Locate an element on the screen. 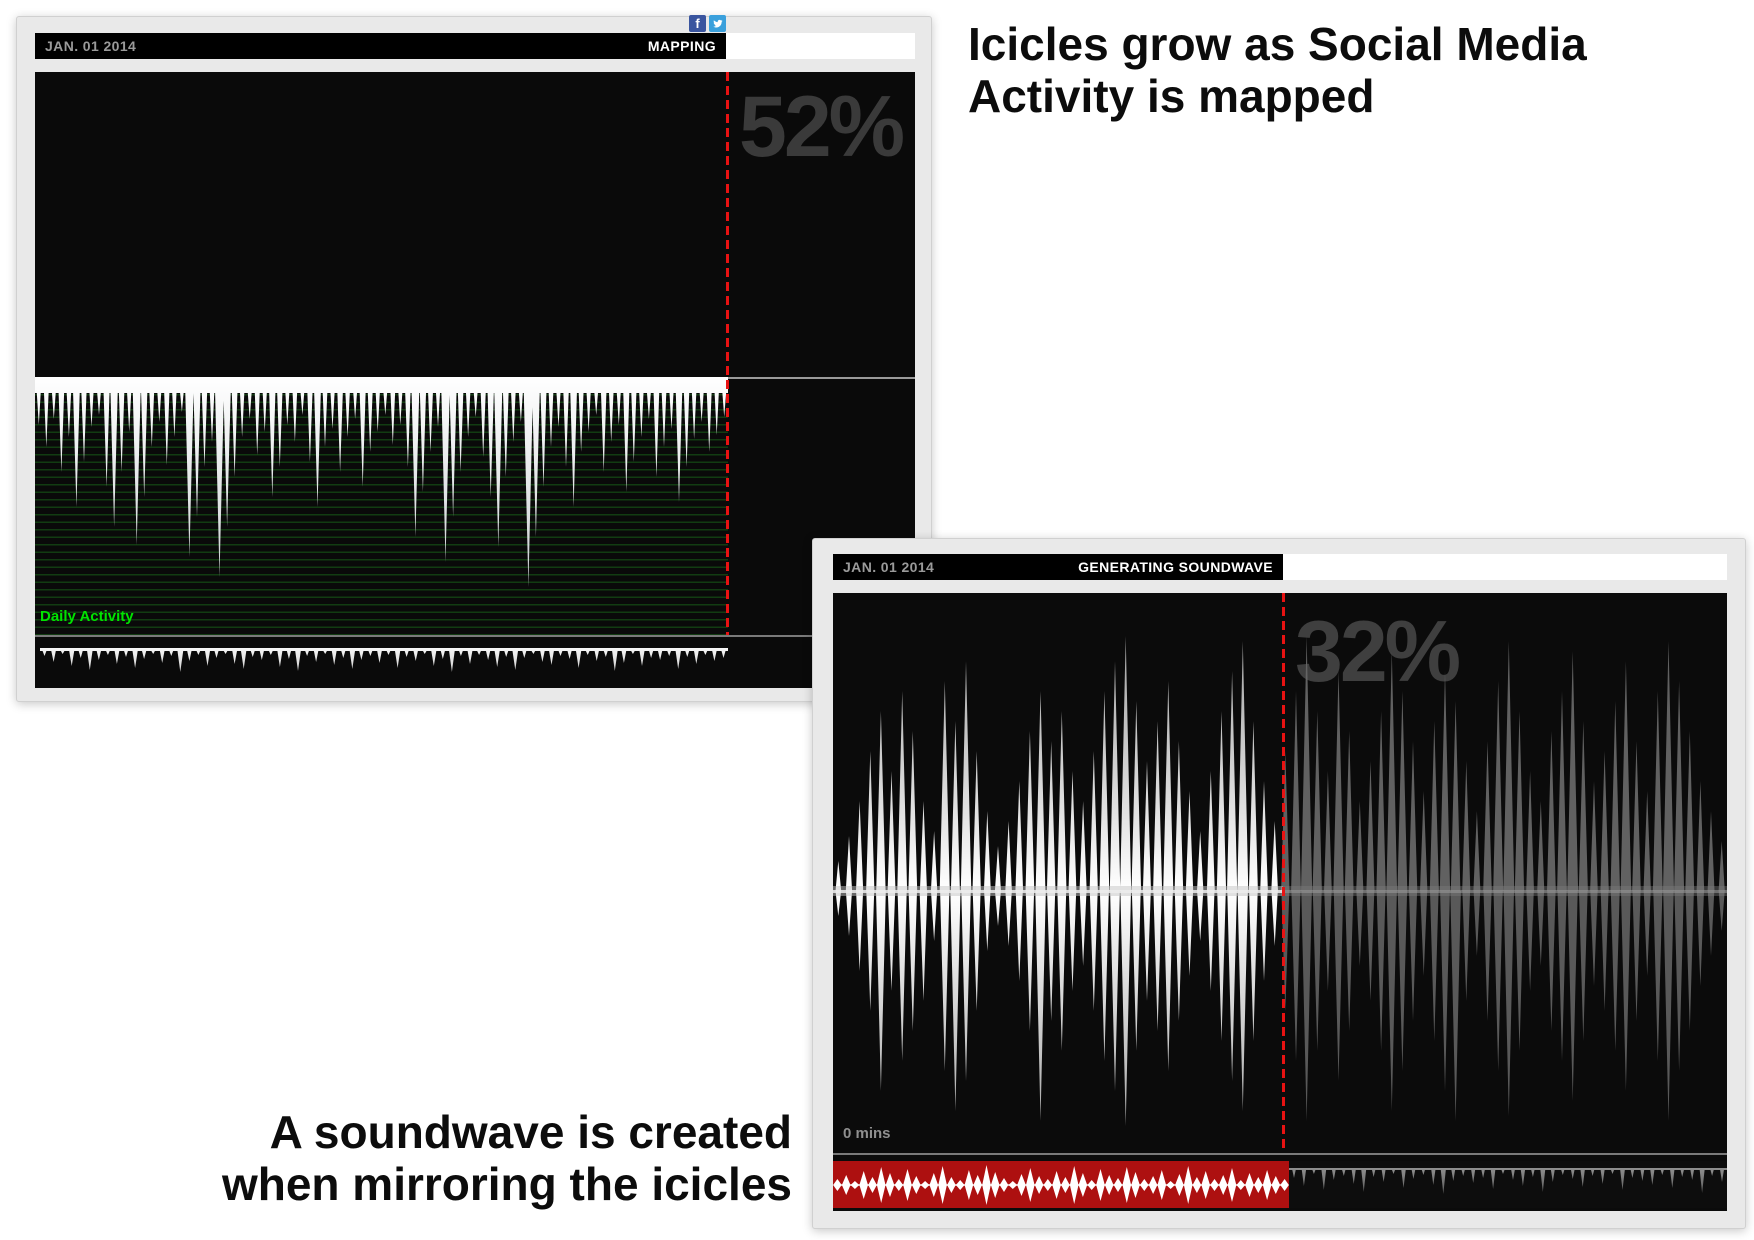  mapping-header-spacer is located at coordinates (820, 46).